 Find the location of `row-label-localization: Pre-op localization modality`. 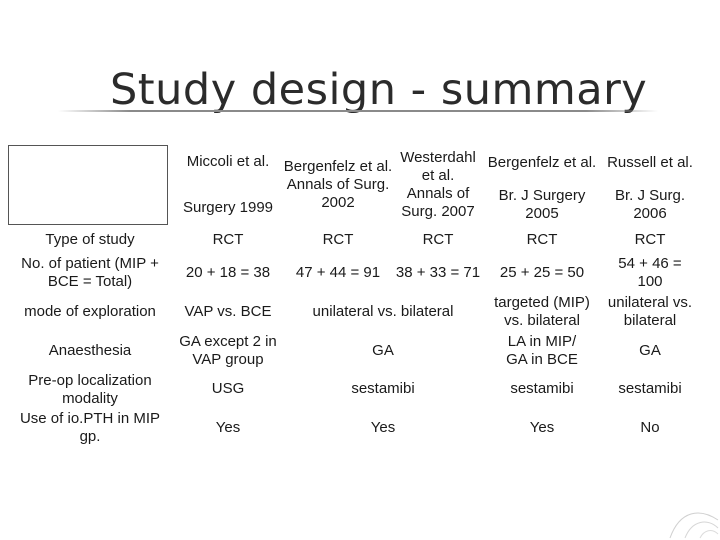

row-label-localization: Pre-op localization modality is located at coordinates (90, 389).